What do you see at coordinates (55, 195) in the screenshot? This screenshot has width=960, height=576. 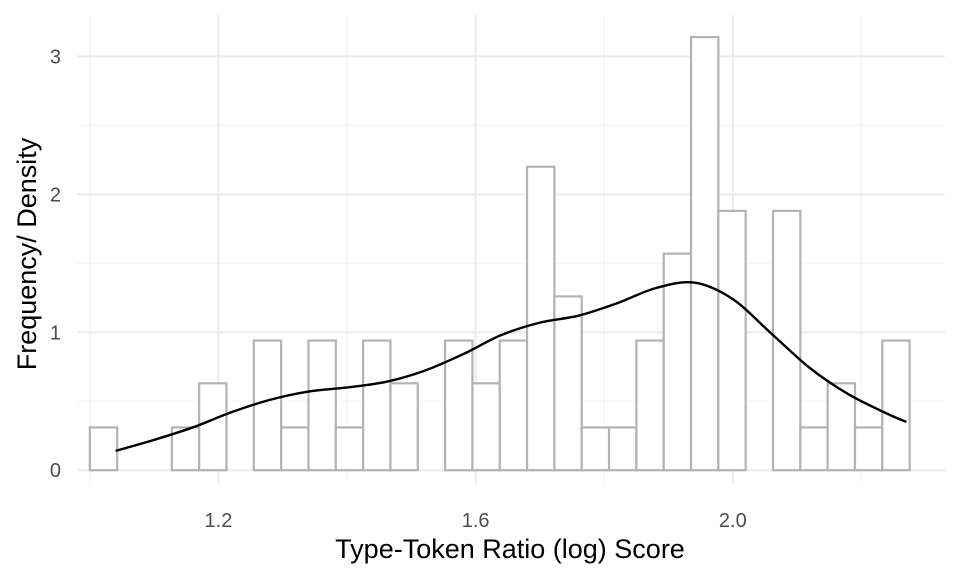 I see `y-tick-label: 2` at bounding box center [55, 195].